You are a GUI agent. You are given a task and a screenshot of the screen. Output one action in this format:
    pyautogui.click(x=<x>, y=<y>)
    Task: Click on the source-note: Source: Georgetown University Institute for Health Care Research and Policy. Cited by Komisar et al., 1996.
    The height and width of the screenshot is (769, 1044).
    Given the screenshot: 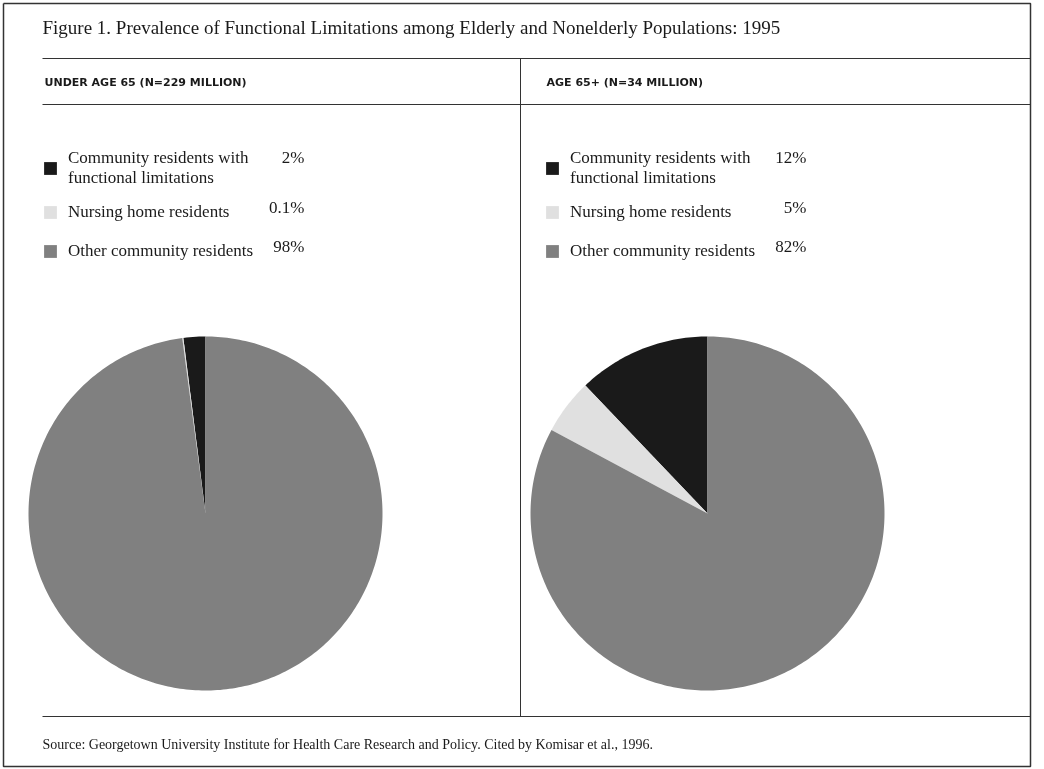 What is the action you would take?
    pyautogui.click(x=347, y=744)
    